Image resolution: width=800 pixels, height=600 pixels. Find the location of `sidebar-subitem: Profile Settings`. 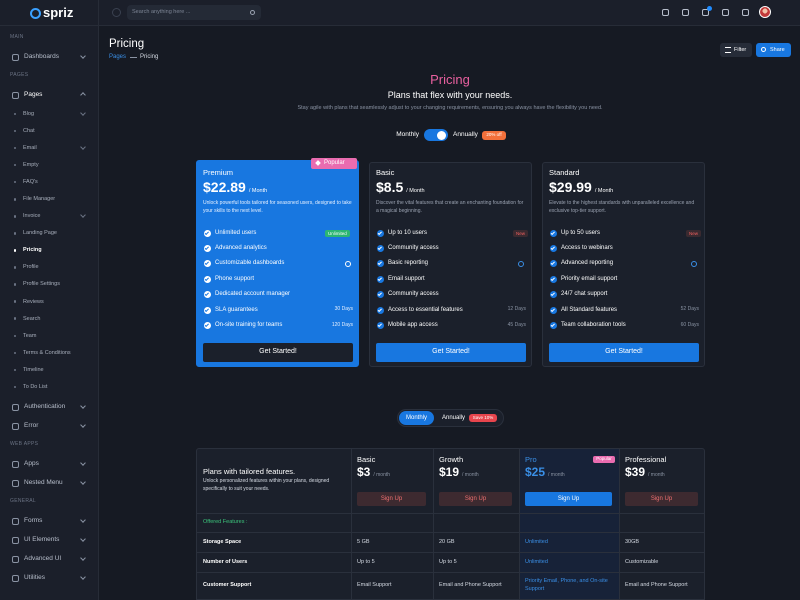

sidebar-subitem: Profile Settings is located at coordinates (41, 284).